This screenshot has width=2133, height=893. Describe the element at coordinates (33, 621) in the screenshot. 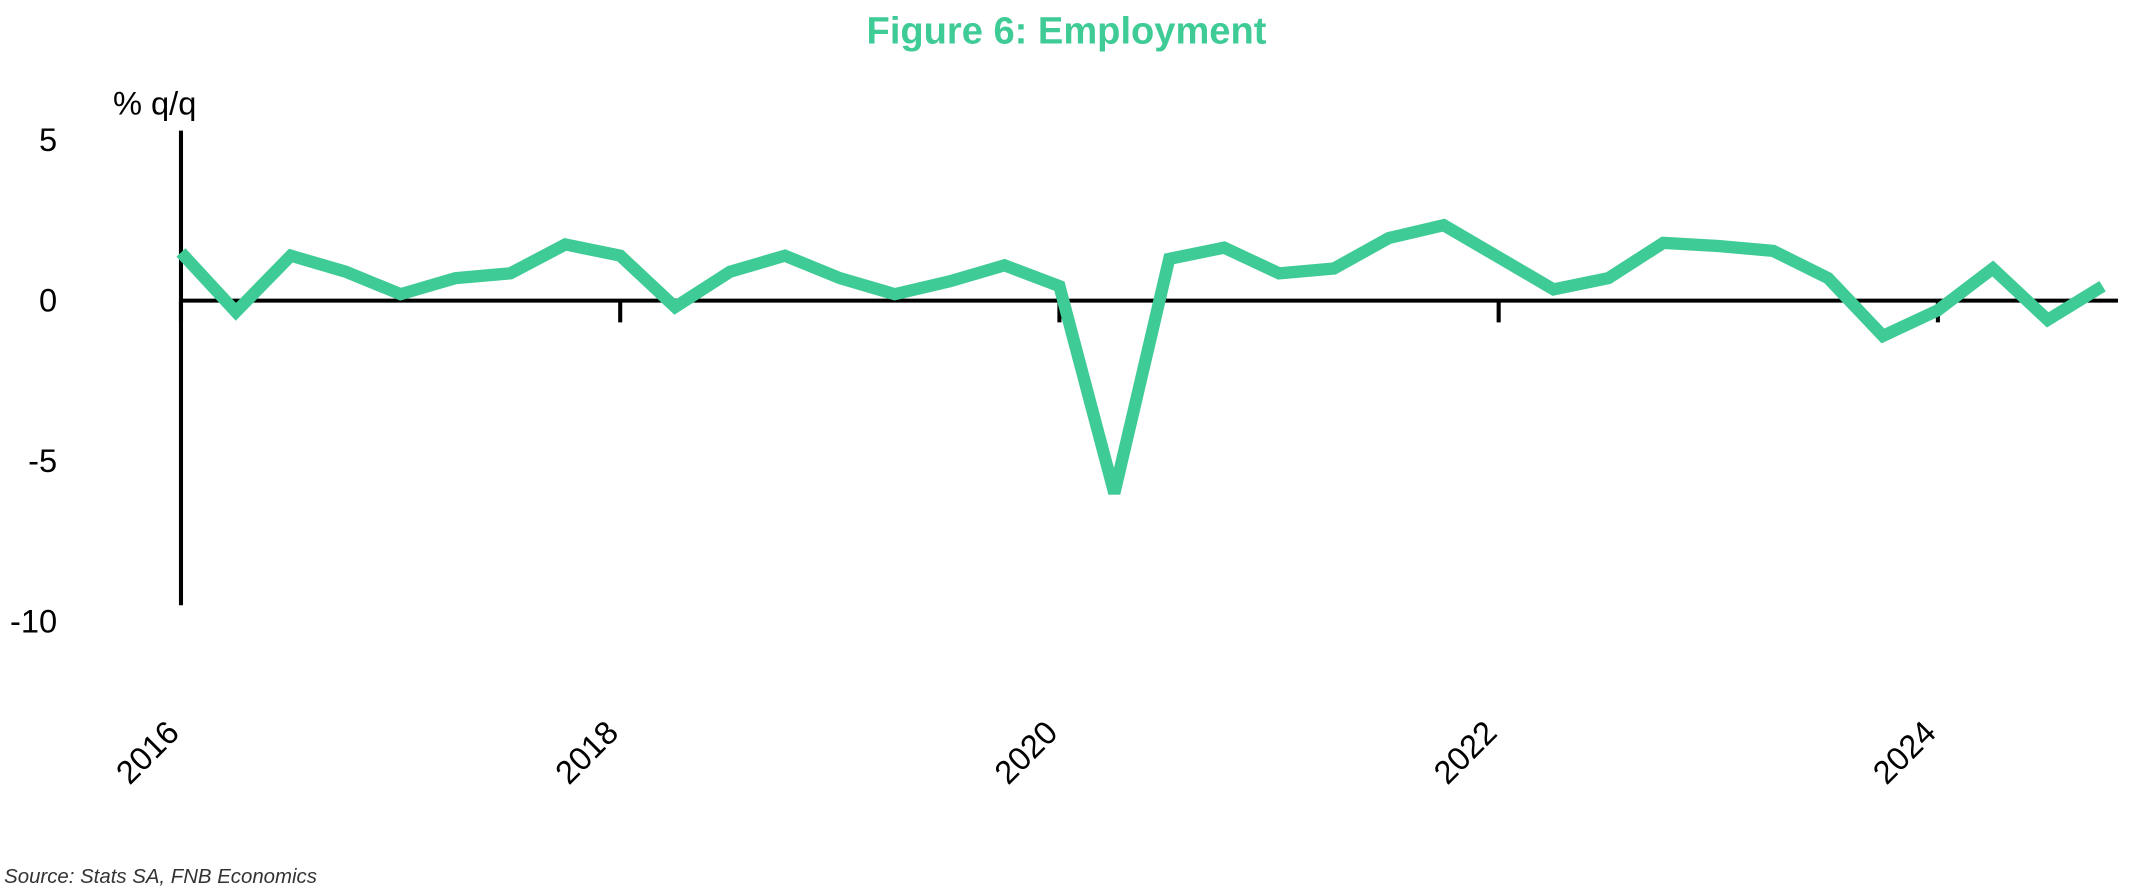

I see `y-tick-label: -10` at that location.